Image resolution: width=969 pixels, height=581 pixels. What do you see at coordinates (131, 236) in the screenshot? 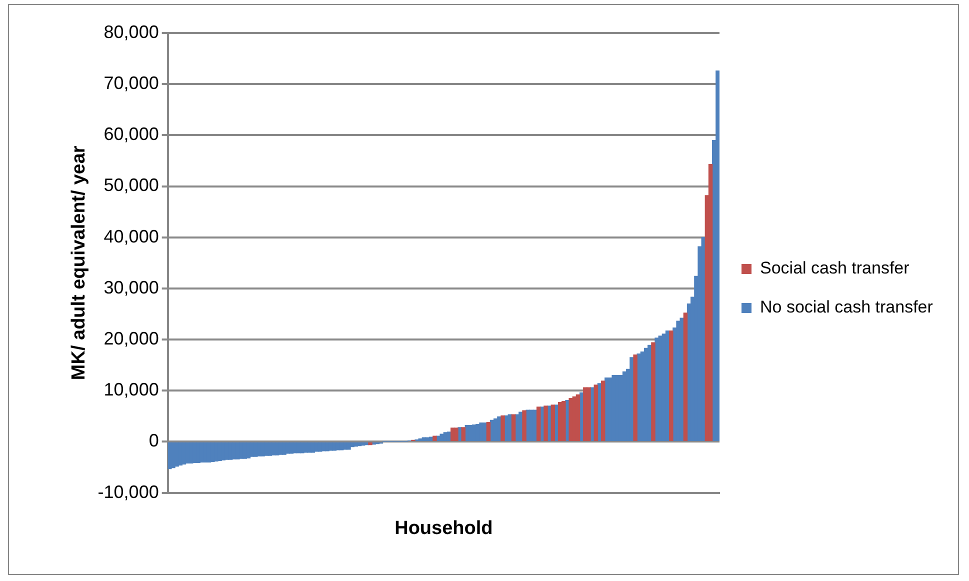
I see `y-tick-label: 40,000` at bounding box center [131, 236].